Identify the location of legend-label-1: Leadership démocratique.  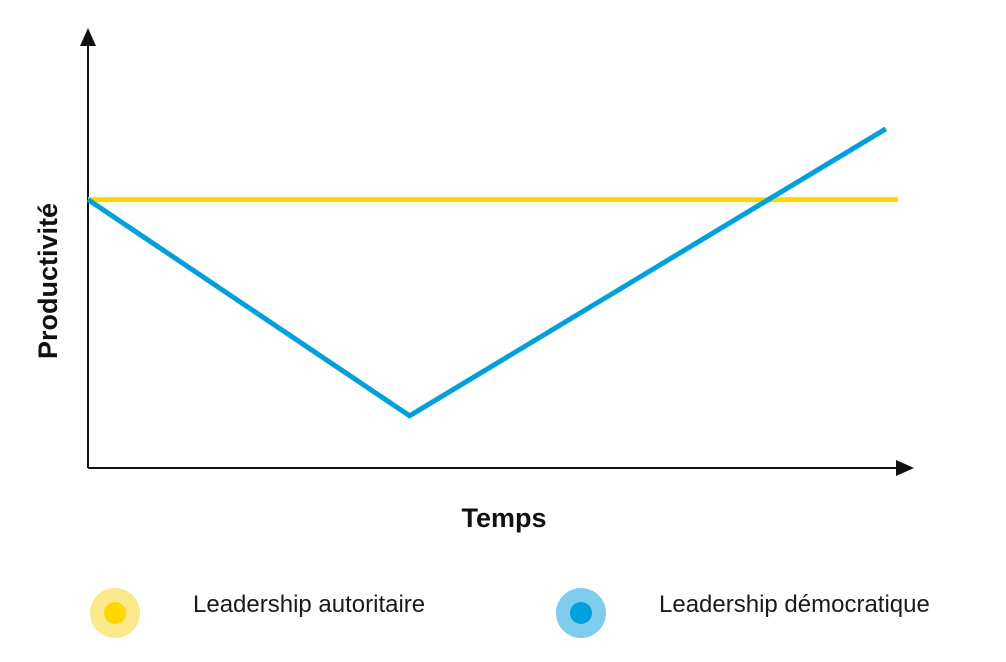
(794, 604).